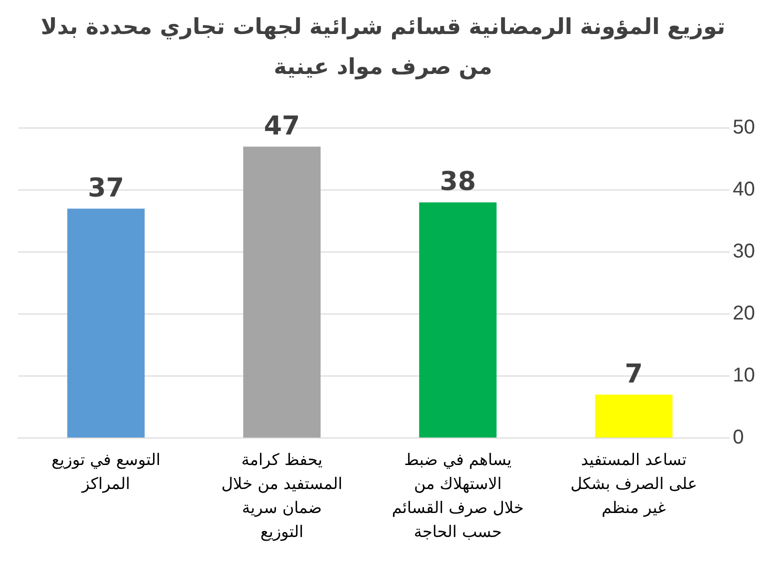  I want to click on y-tick-label: 10, so click(744, 375).